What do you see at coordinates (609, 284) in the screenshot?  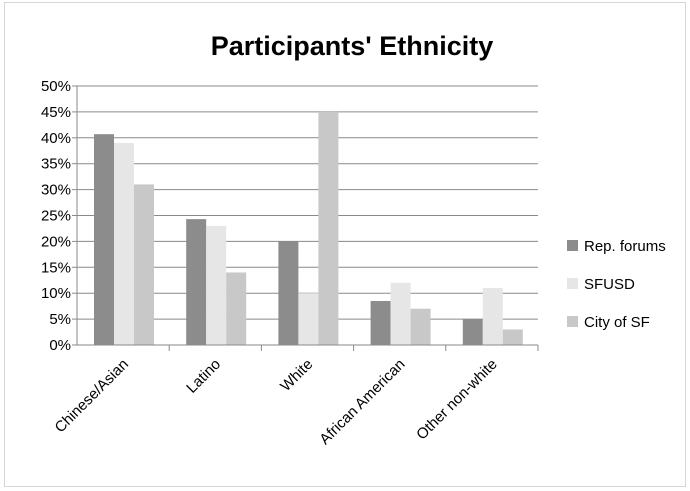 I see `legend-label: SFUSD` at bounding box center [609, 284].